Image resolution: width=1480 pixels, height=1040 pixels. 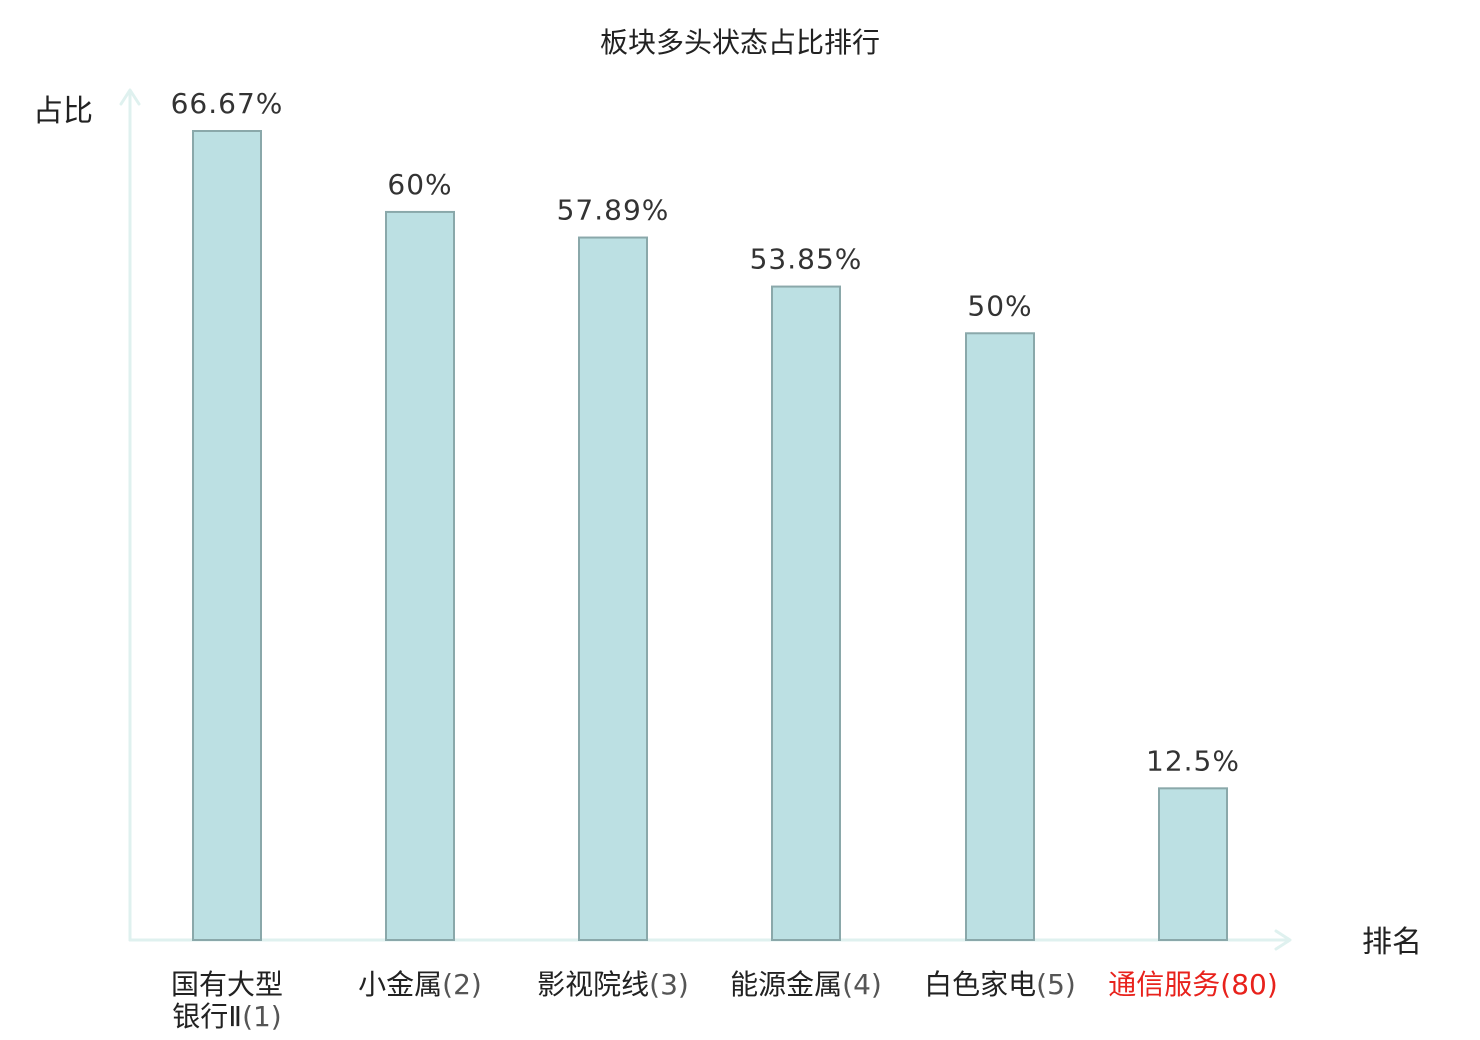 I want to click on x-tick-rank: (2), so click(x=462, y=984).